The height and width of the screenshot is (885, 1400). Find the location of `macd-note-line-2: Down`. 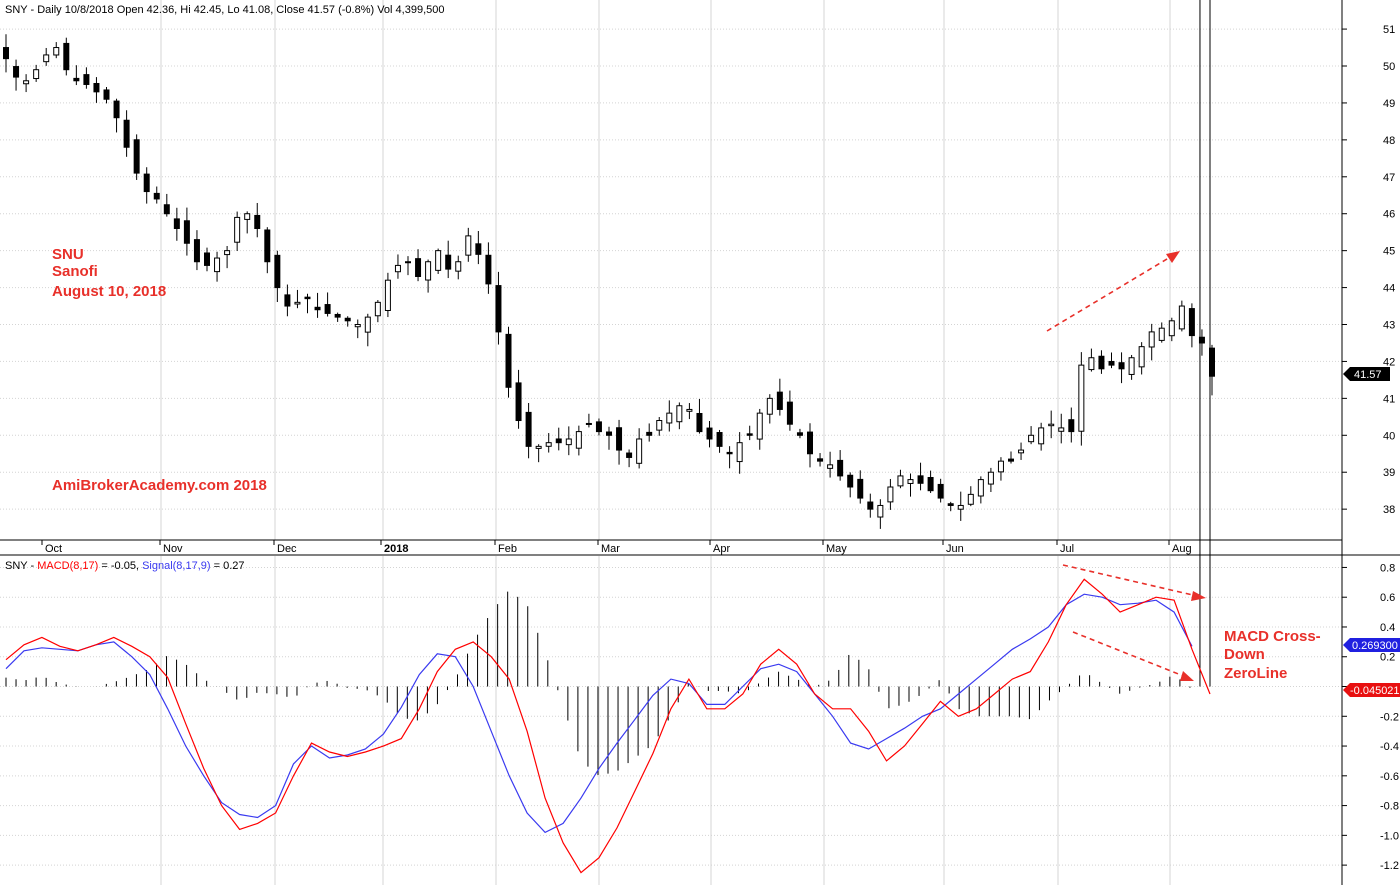

macd-note-line-2: Down is located at coordinates (1244, 654).